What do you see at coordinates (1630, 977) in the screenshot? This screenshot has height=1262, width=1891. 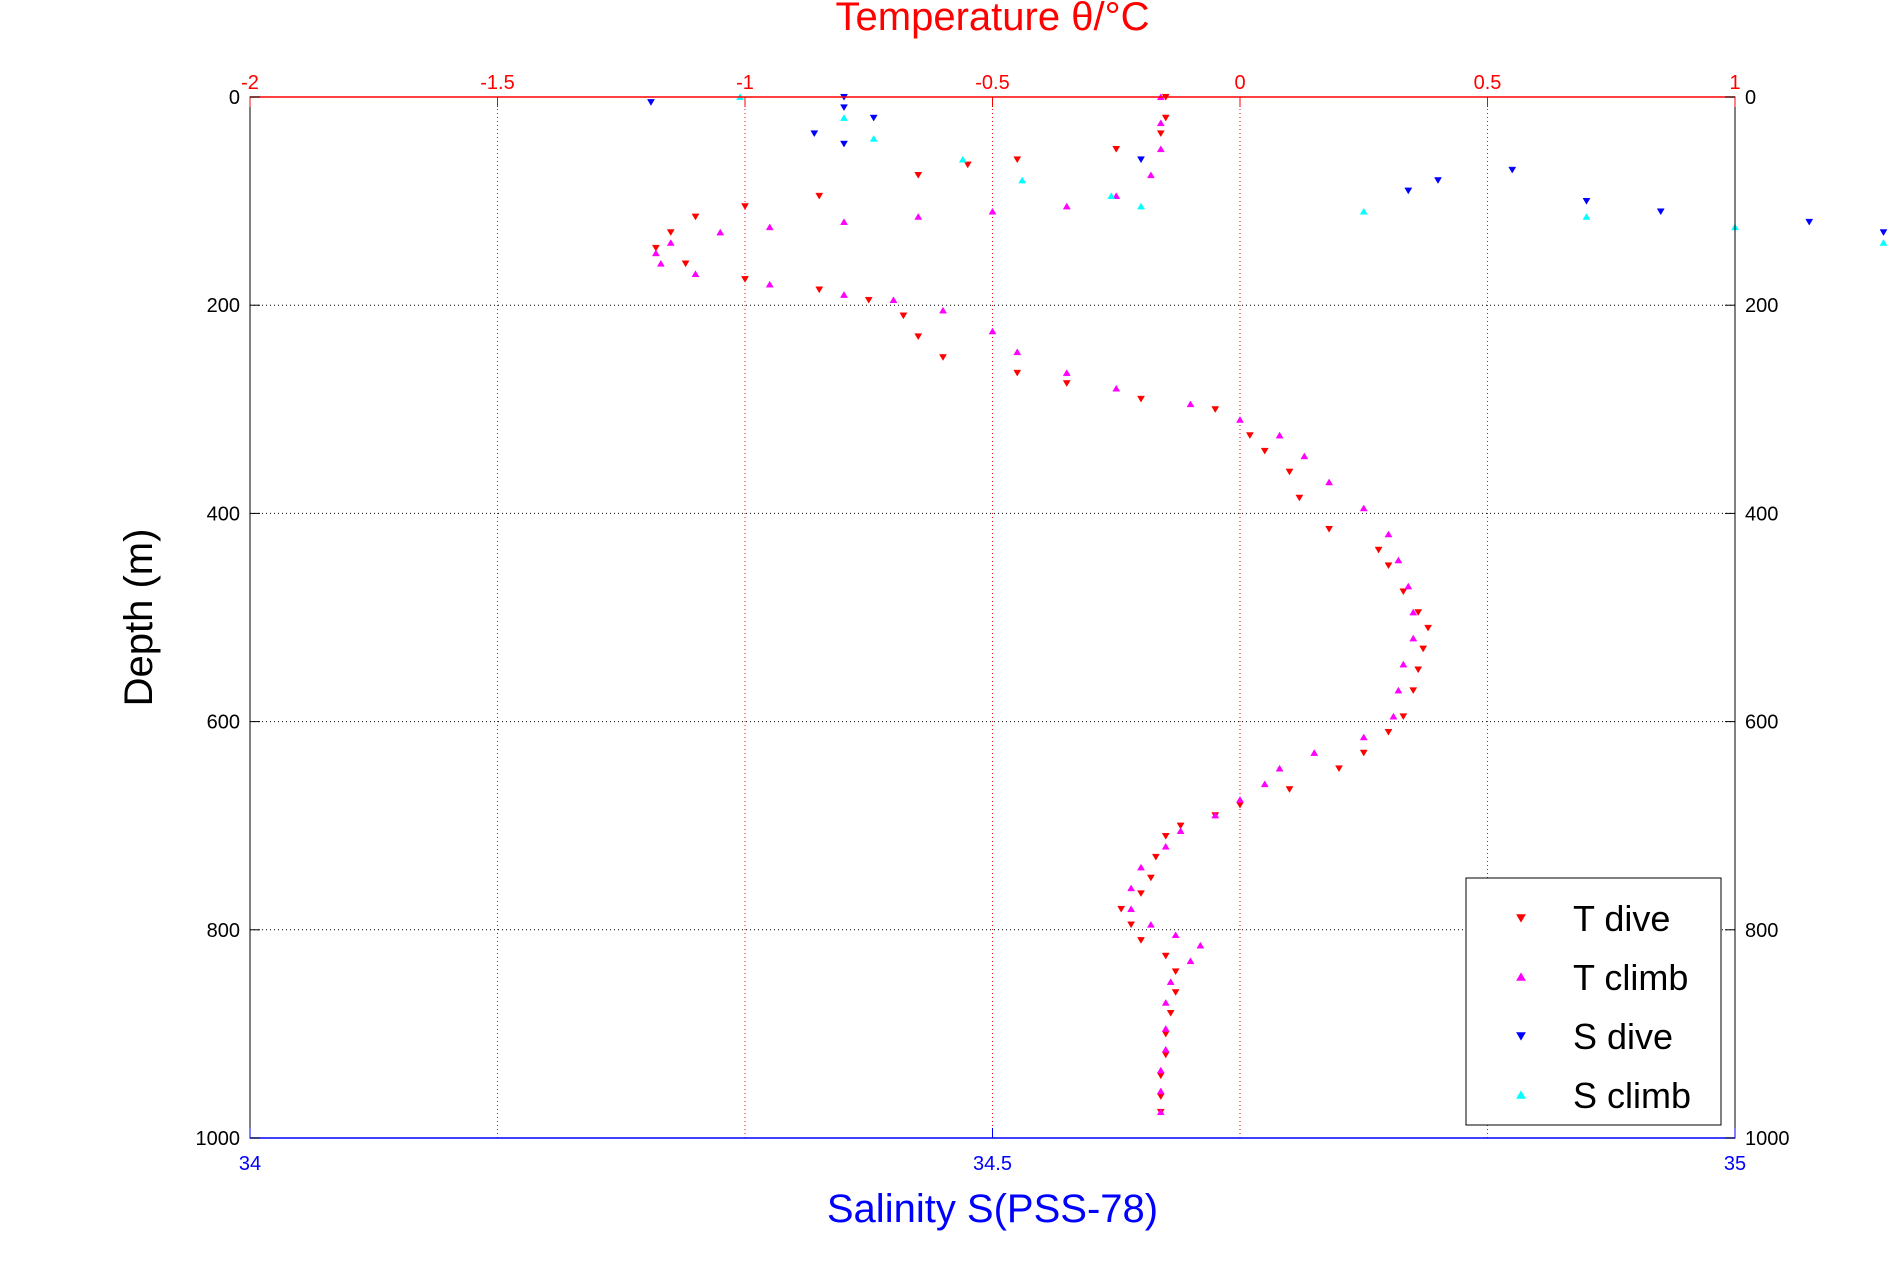 I see `legend-label: T climb` at bounding box center [1630, 977].